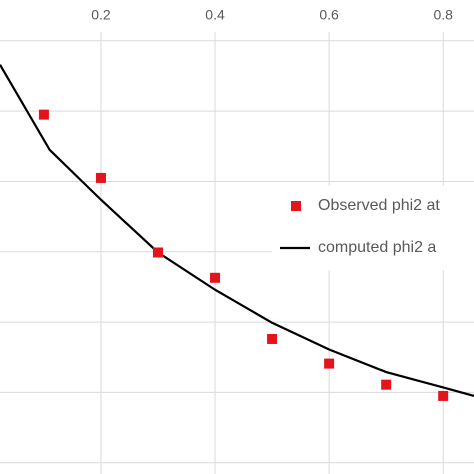 The image size is (474, 474). I want to click on x-tick-label: 0.6, so click(329, 15).